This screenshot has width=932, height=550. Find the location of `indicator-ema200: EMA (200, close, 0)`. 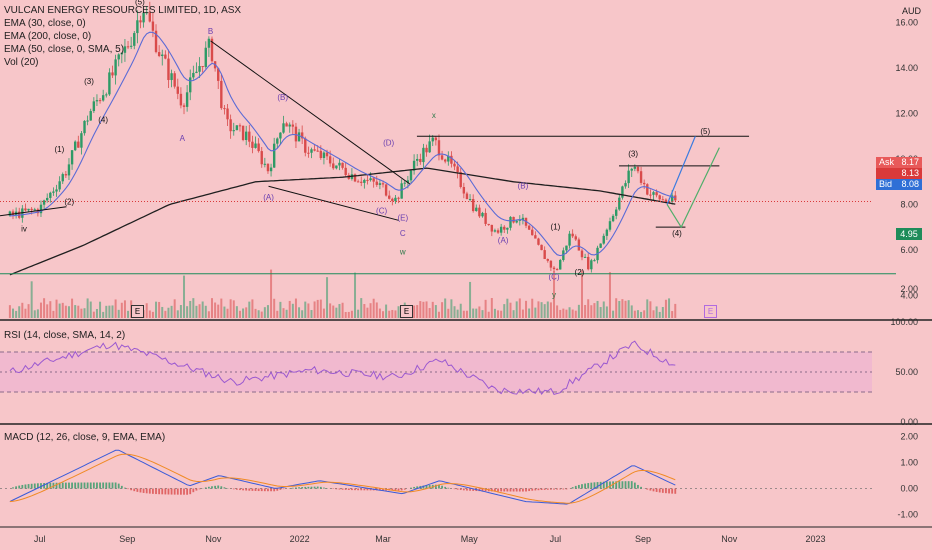

indicator-ema200: EMA (200, close, 0) is located at coordinates (48, 36).